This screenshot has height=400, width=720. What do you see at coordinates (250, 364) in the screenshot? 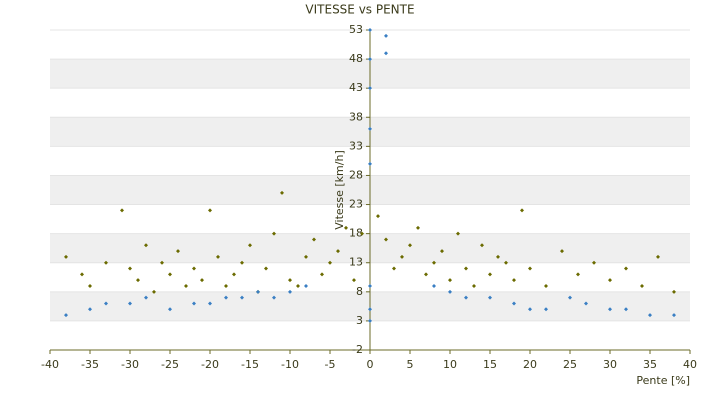
I see `x-tick-label: -15` at bounding box center [250, 364].